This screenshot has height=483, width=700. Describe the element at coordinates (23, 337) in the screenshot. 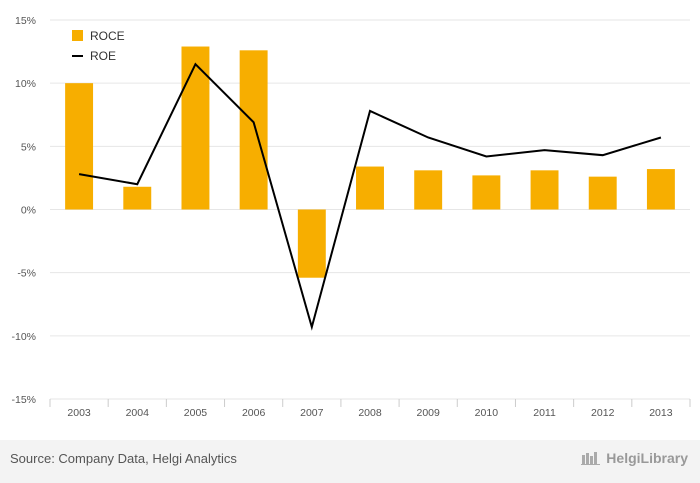

I see `y-tick-label: -10%` at that location.